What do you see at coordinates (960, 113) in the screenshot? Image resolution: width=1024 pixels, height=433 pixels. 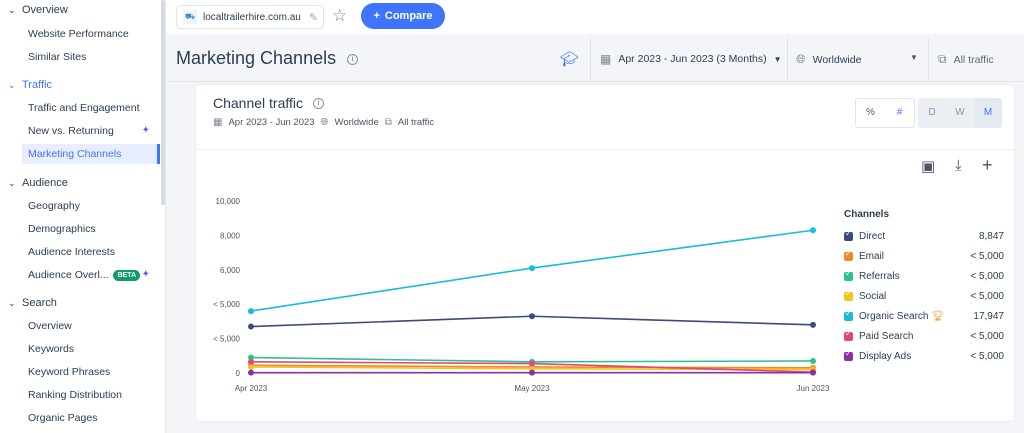 I see `granularity-week: W` at bounding box center [960, 113].